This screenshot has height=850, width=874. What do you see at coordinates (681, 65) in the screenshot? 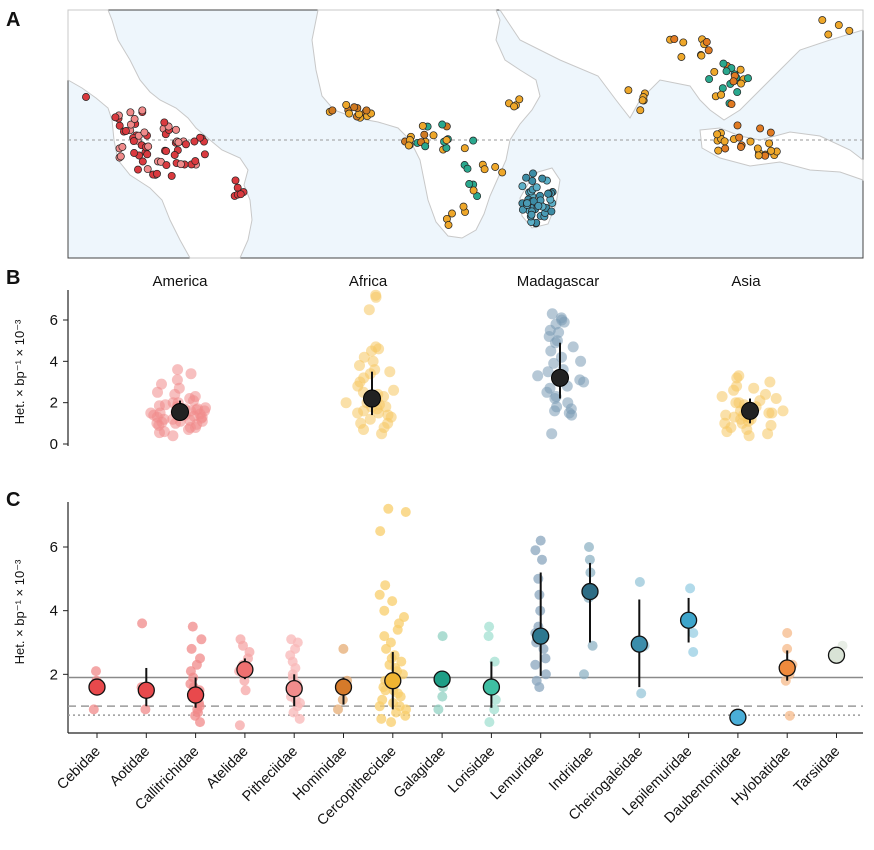
I see `landmass-asia` at bounding box center [681, 65].